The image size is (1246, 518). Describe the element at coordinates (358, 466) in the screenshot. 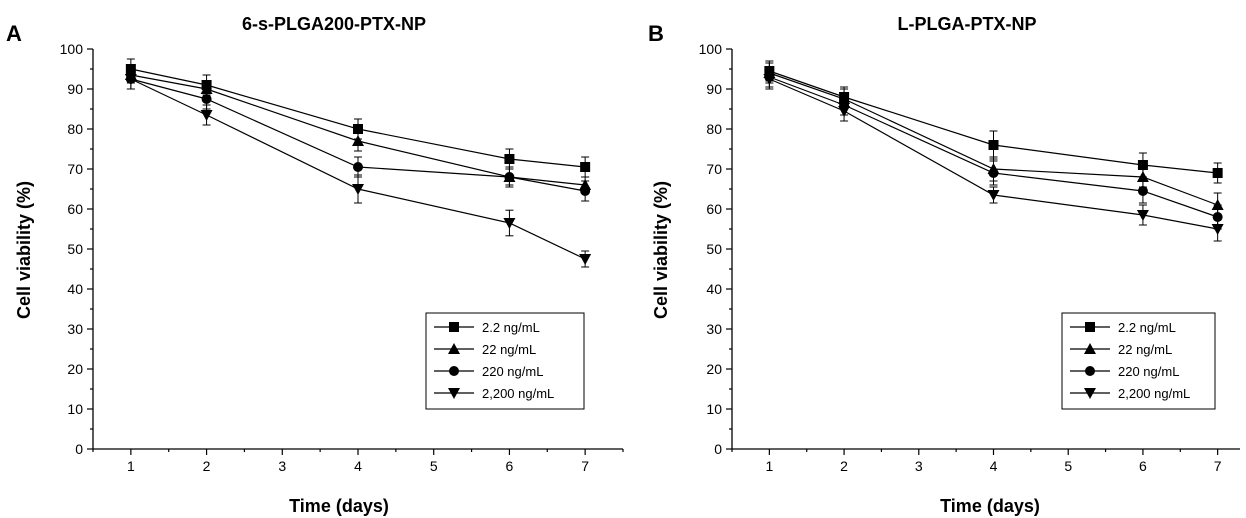

I see `panel-a-x-tick-label: 4` at that location.